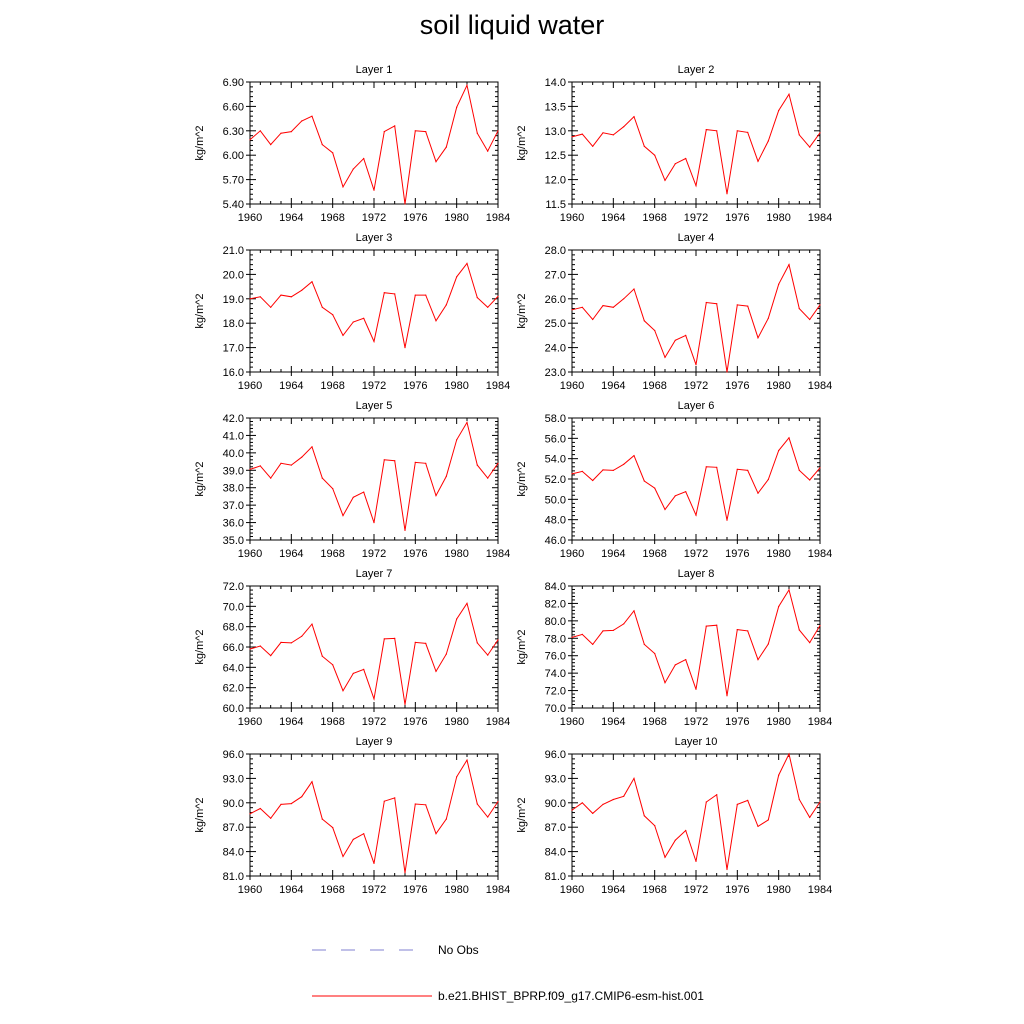 This screenshot has height=1024, width=1024. What do you see at coordinates (555, 181) in the screenshot?
I see `y-tick-label: 12.0` at bounding box center [555, 181].